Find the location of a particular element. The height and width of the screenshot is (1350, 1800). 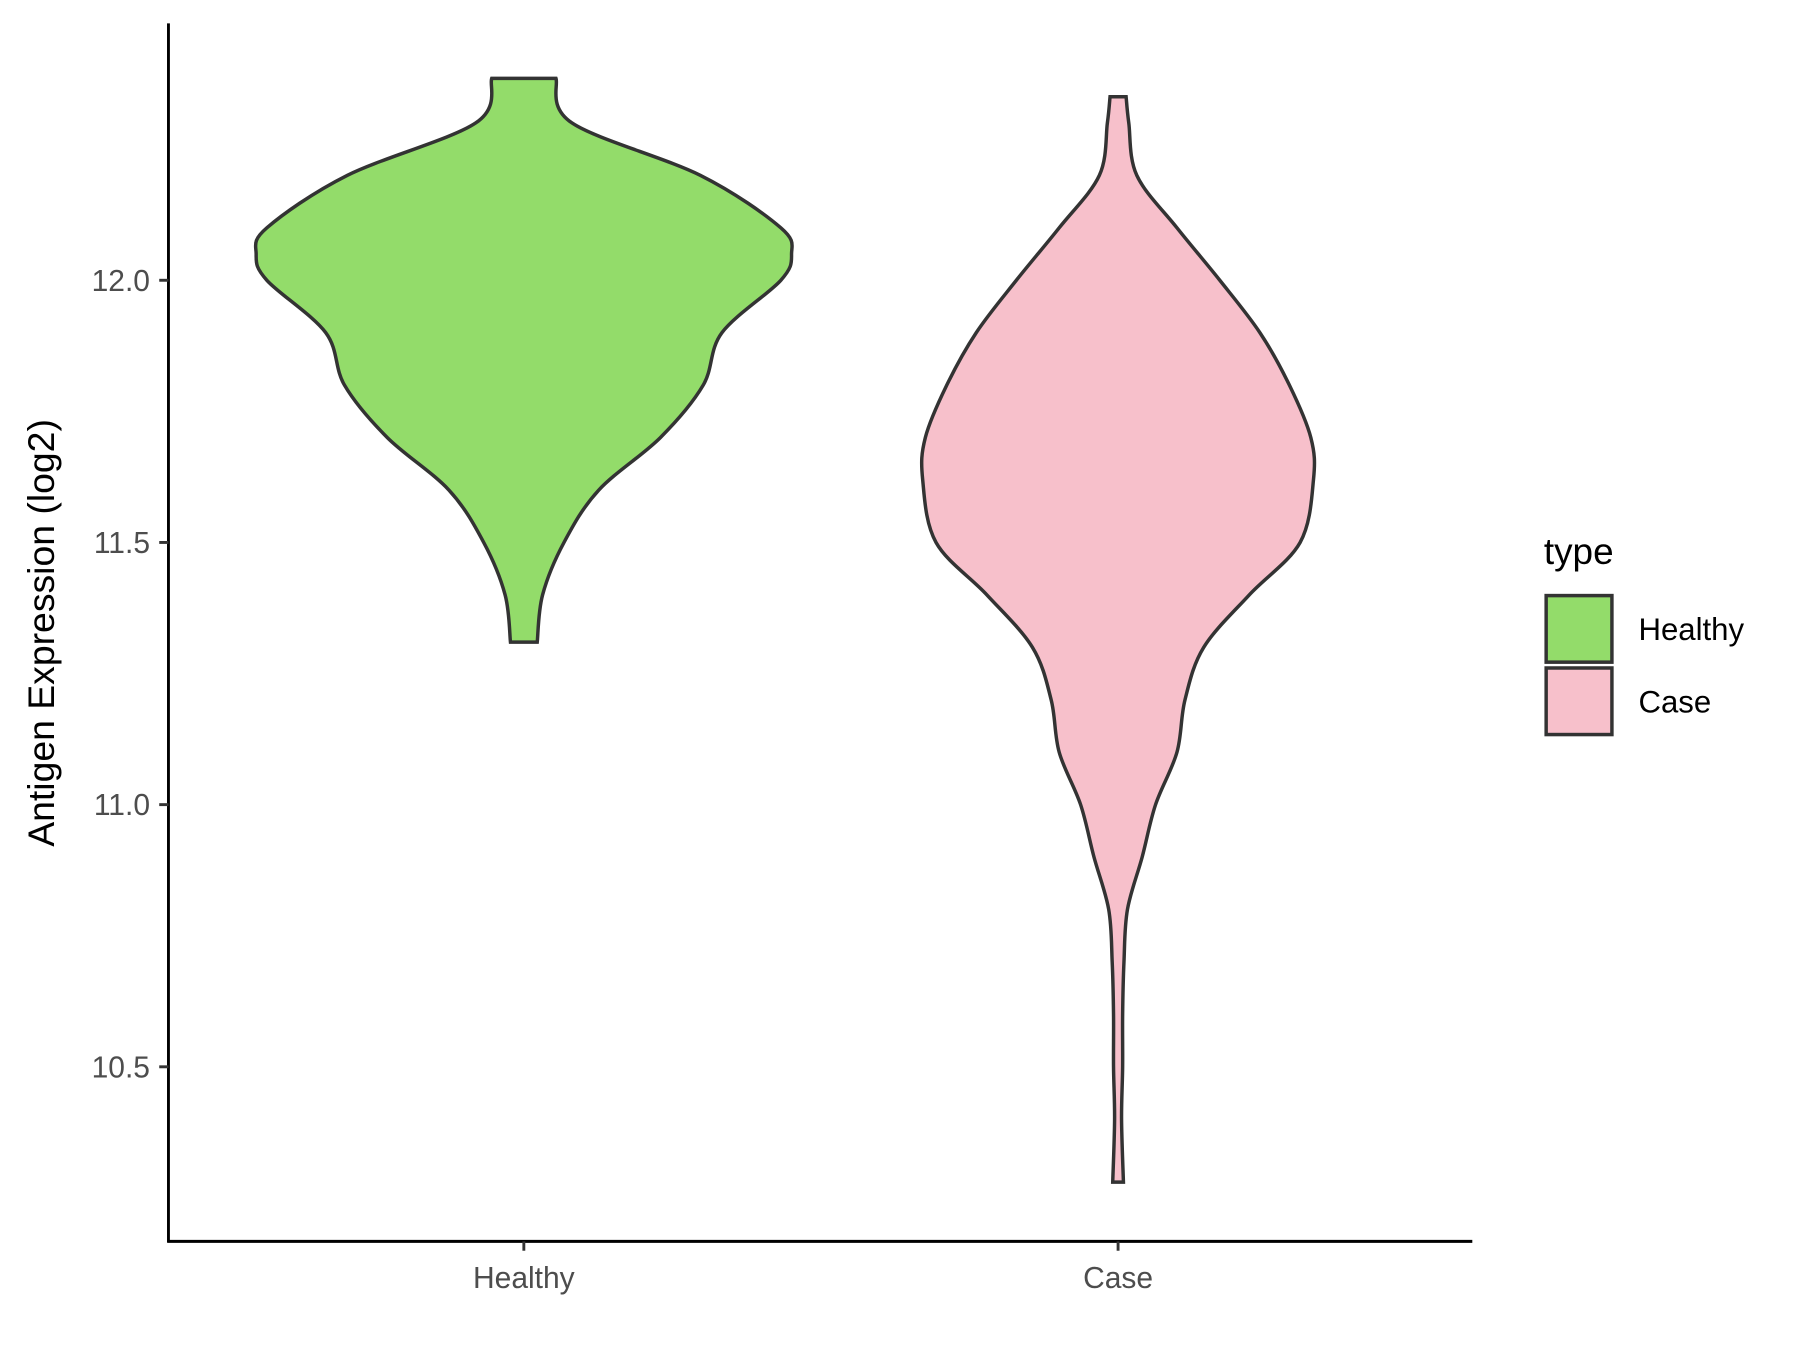

x-tick-label: Case is located at coordinates (1118, 1278).